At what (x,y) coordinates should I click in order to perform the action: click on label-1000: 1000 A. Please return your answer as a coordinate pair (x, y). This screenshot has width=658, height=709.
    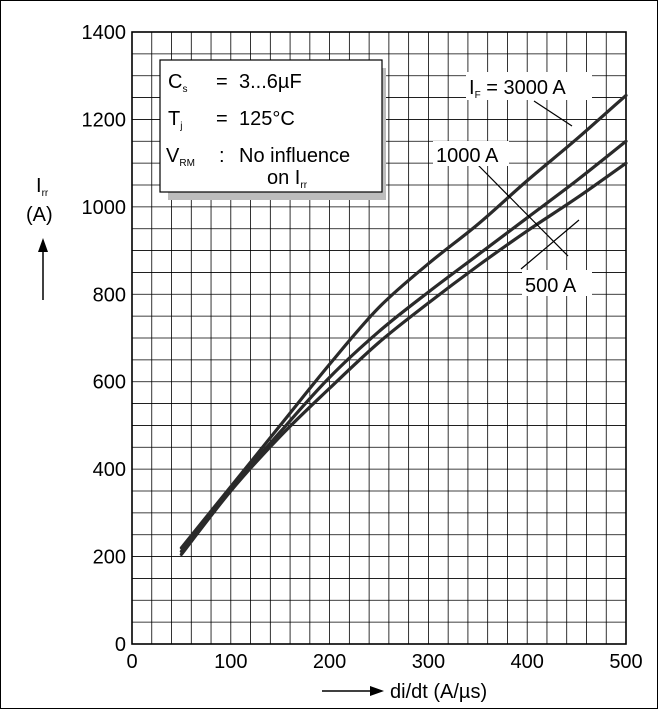
    Looking at the image, I should click on (467, 156).